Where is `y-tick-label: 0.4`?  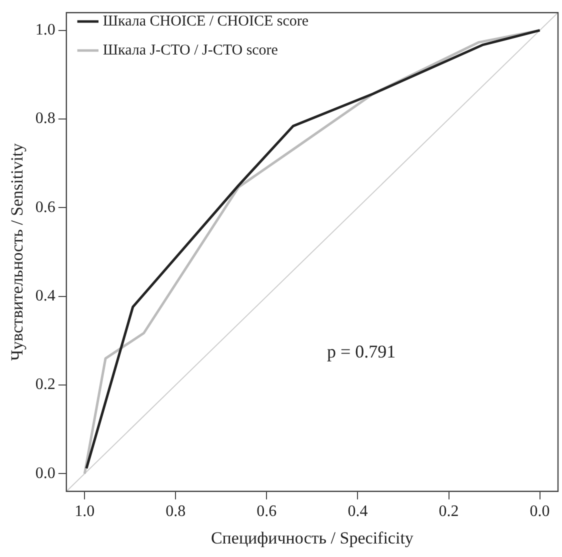 y-tick-label: 0.4 is located at coordinates (45, 296).